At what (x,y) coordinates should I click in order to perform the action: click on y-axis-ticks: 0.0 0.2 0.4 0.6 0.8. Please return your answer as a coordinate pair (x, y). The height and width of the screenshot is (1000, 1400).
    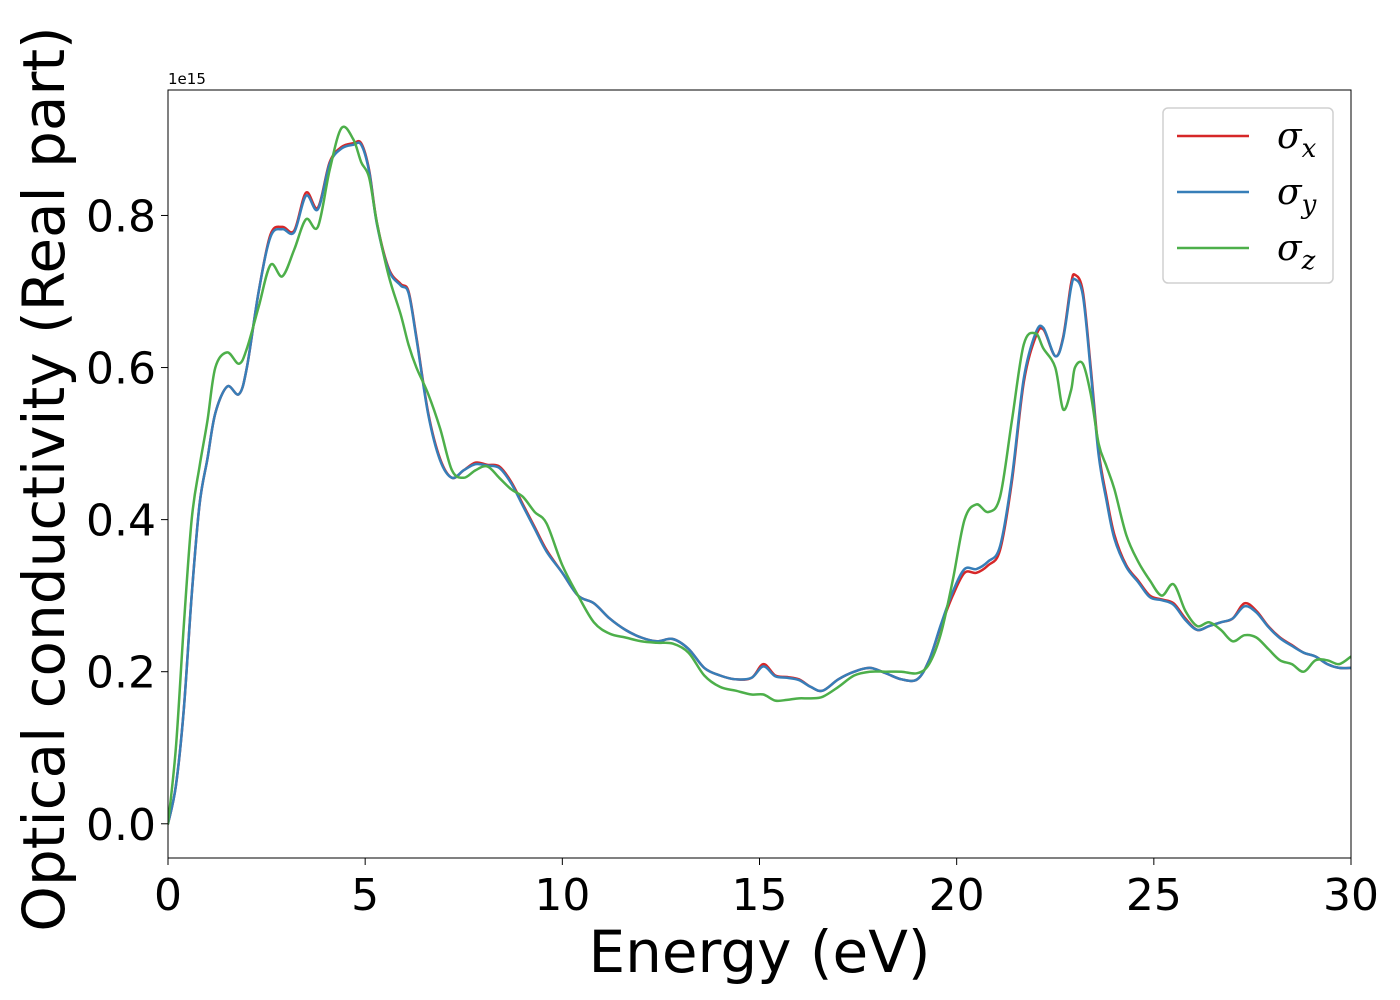
    Looking at the image, I should click on (127, 521).